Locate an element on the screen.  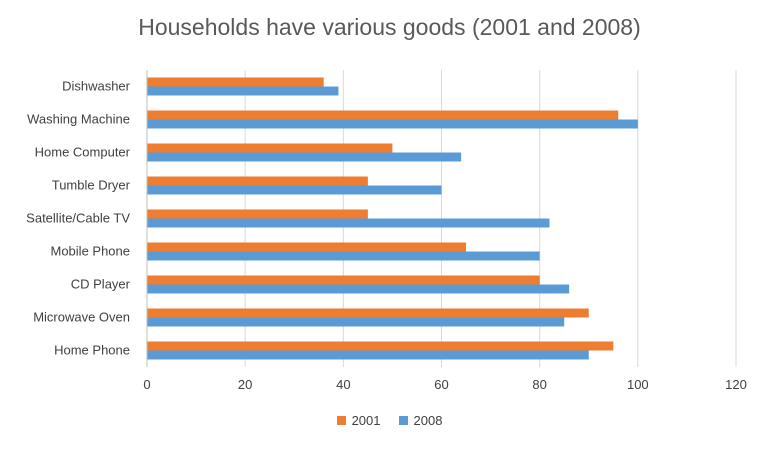
category-label: Mobile Phone is located at coordinates (91, 251).